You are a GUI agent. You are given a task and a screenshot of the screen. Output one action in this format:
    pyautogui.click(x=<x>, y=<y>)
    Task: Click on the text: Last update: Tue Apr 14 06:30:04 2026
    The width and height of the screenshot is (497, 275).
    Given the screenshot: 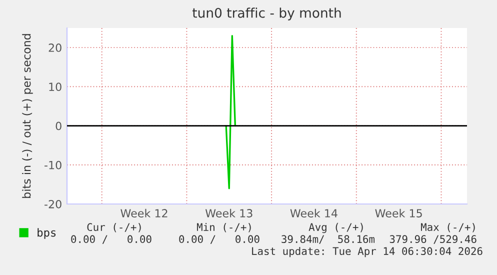 What is the action you would take?
    pyautogui.click(x=367, y=252)
    